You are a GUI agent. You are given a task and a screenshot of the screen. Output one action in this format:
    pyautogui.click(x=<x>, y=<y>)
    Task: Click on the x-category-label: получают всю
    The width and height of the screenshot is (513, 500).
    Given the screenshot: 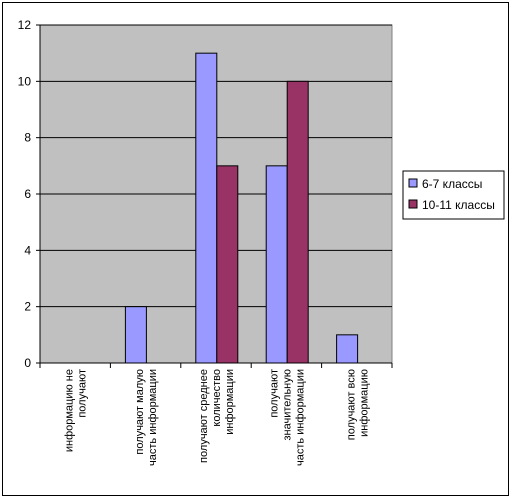 What is the action you would take?
    pyautogui.click(x=351, y=404)
    